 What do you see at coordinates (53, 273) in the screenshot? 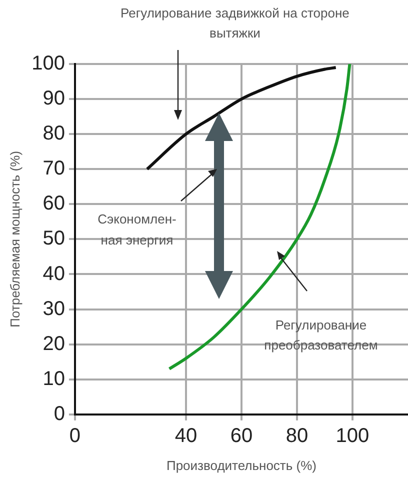
I see `y-tick-label: 40` at bounding box center [53, 273].